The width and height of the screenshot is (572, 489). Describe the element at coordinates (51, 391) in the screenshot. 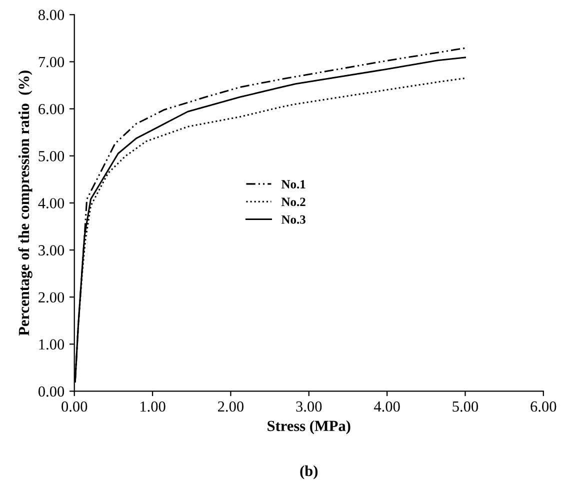

I see `y-tick-label: 0.00` at that location.